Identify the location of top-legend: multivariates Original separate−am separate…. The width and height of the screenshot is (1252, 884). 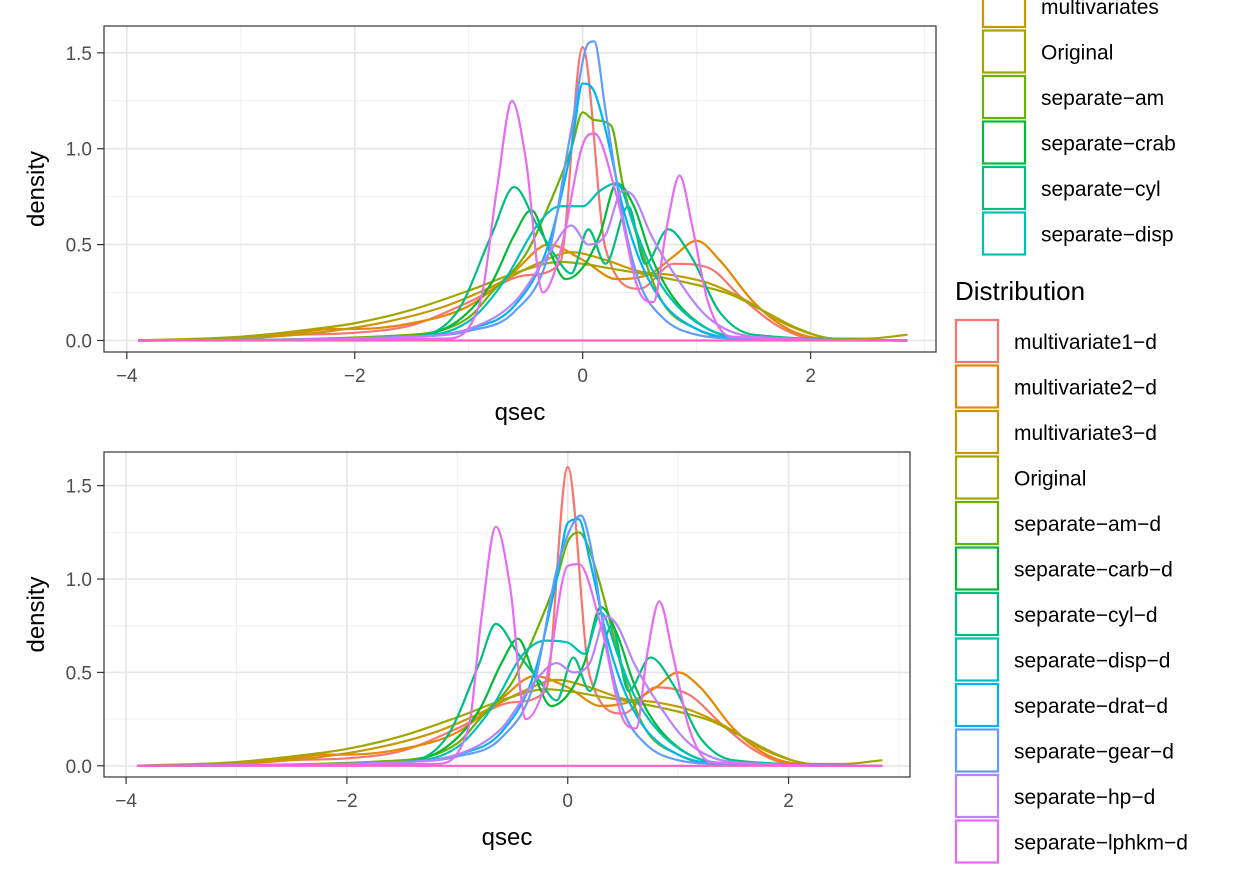
(1078, 128).